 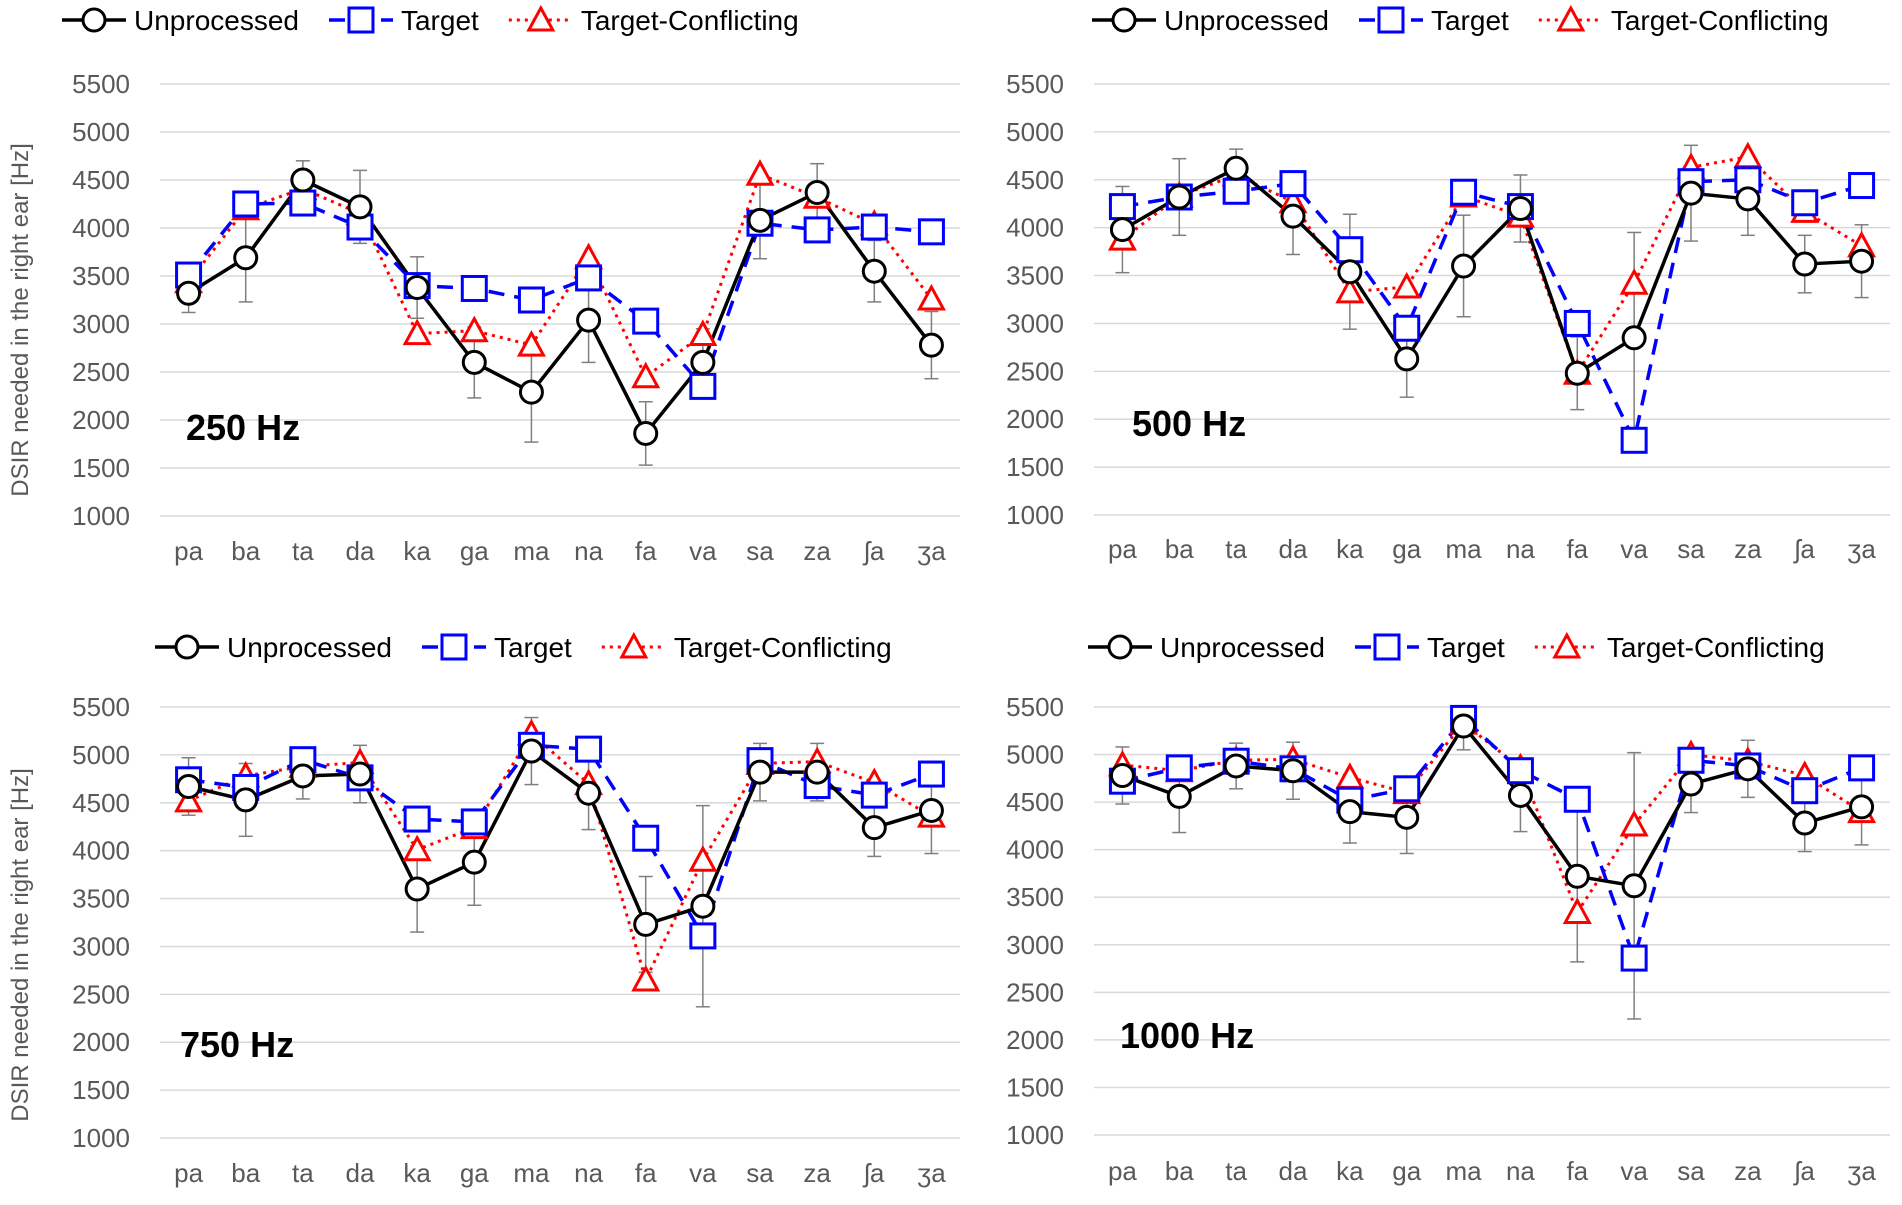 I want to click on y-tick-label: 2500, so click(x=101, y=994).